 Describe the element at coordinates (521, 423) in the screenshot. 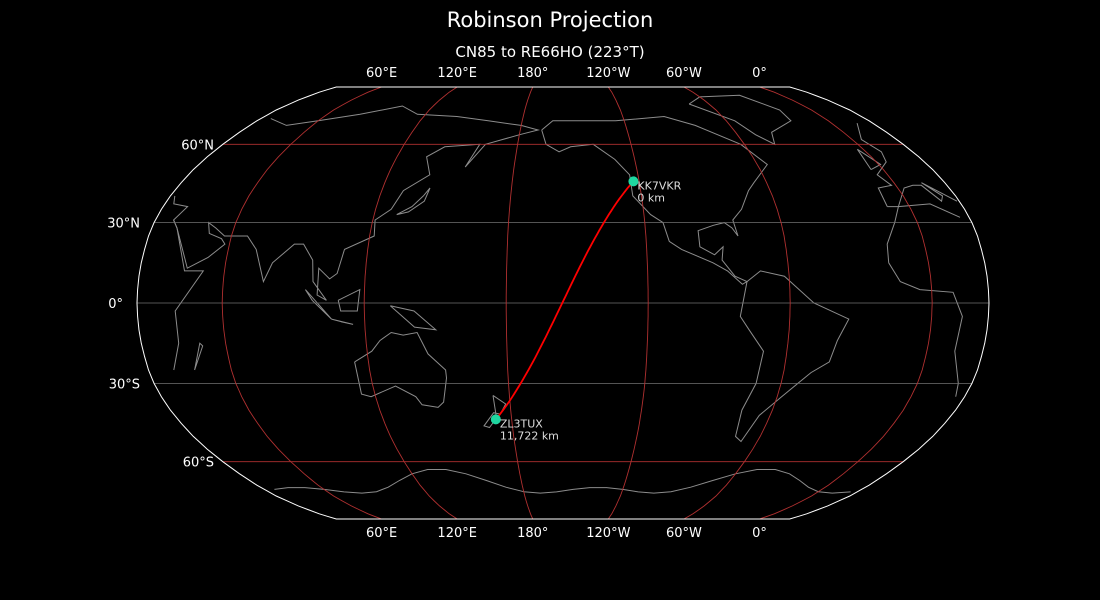

I see `station-callsign: ZL3TUX` at that location.